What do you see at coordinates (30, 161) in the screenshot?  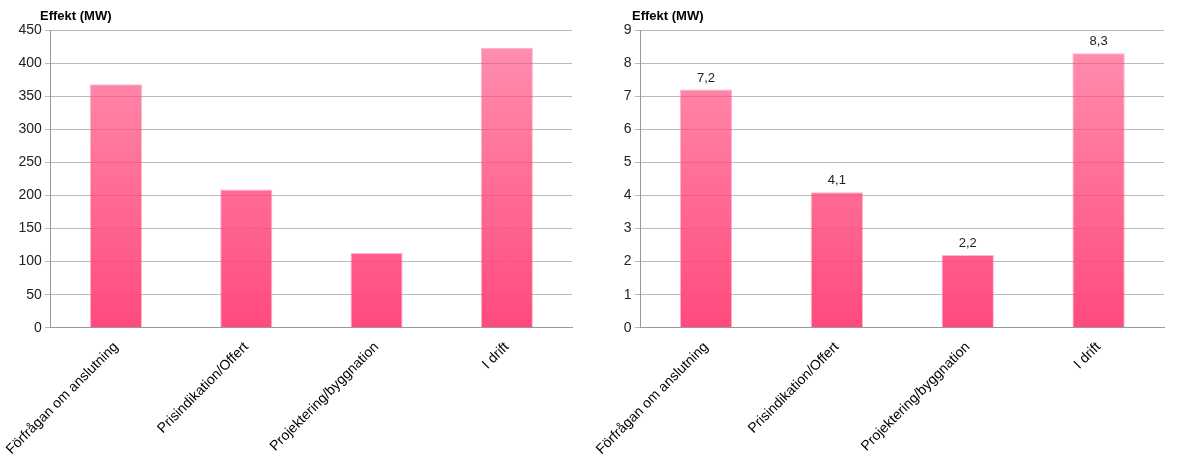 I see `y-tick-label: 250` at bounding box center [30, 161].